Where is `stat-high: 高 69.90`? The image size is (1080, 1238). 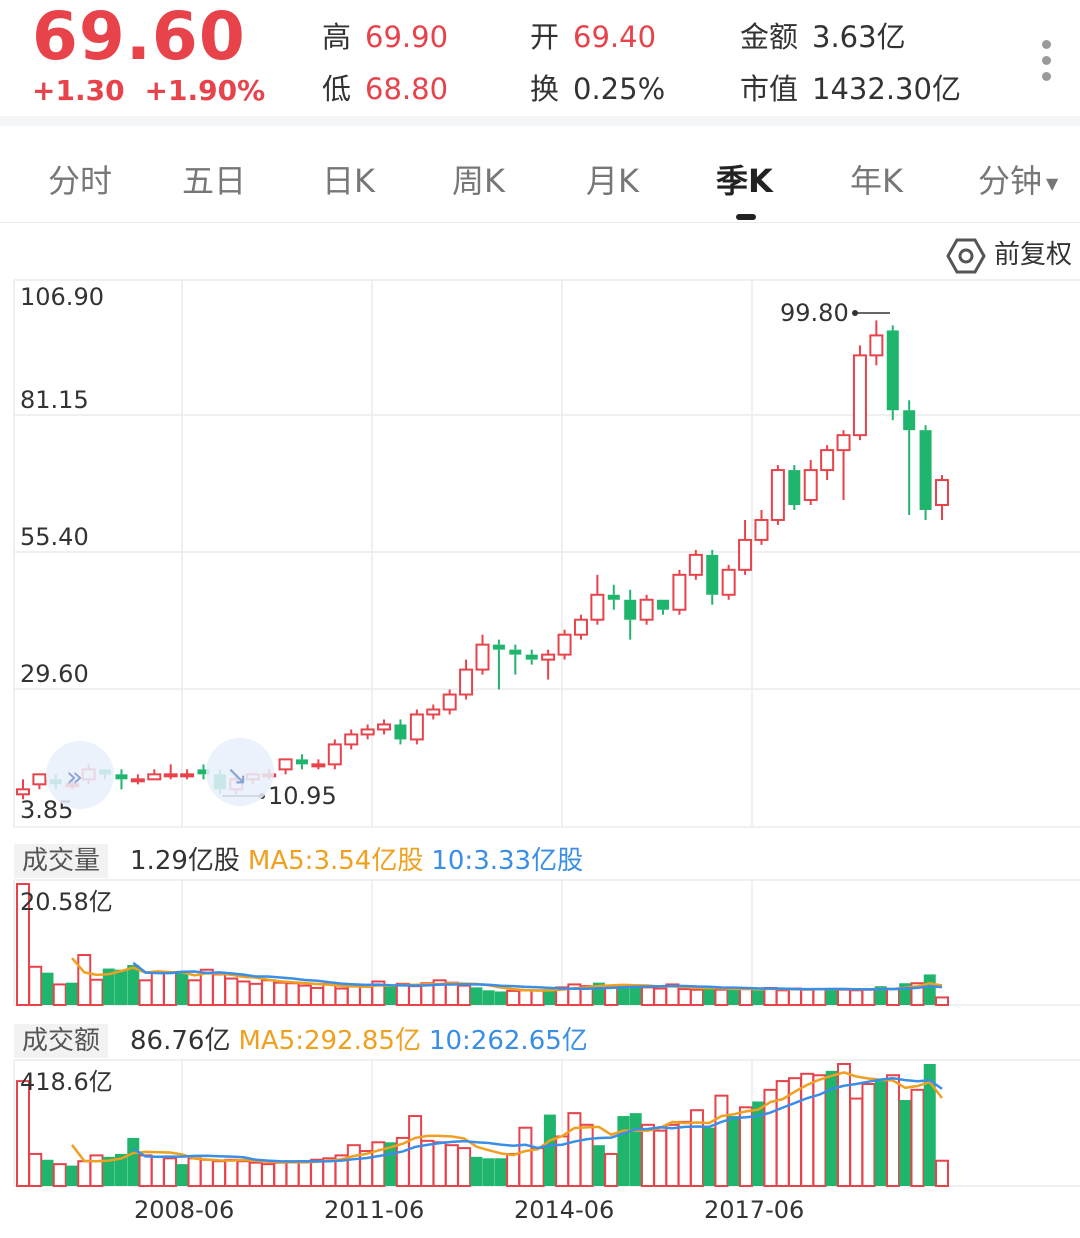 stat-high: 高 69.90 is located at coordinates (385, 35).